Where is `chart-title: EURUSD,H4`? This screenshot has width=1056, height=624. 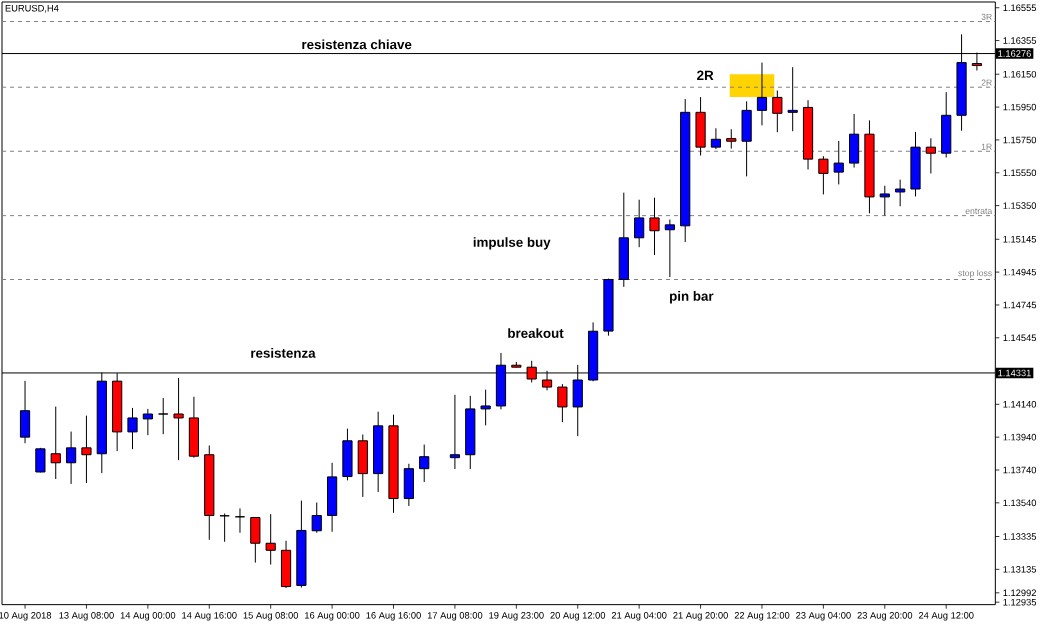
chart-title: EURUSD,H4 is located at coordinates (32, 8).